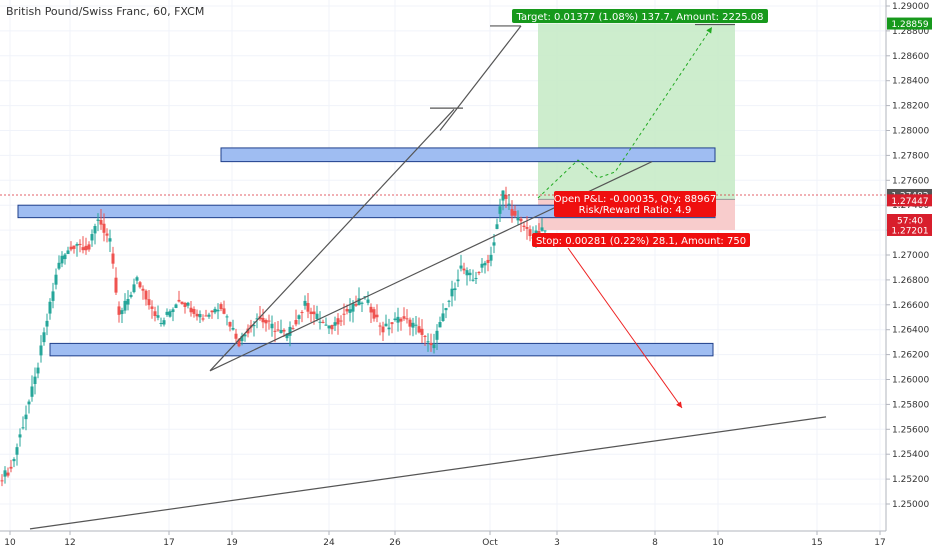 This screenshot has height=550, width=932. I want to click on price-tag-countdown, so click(909, 220).